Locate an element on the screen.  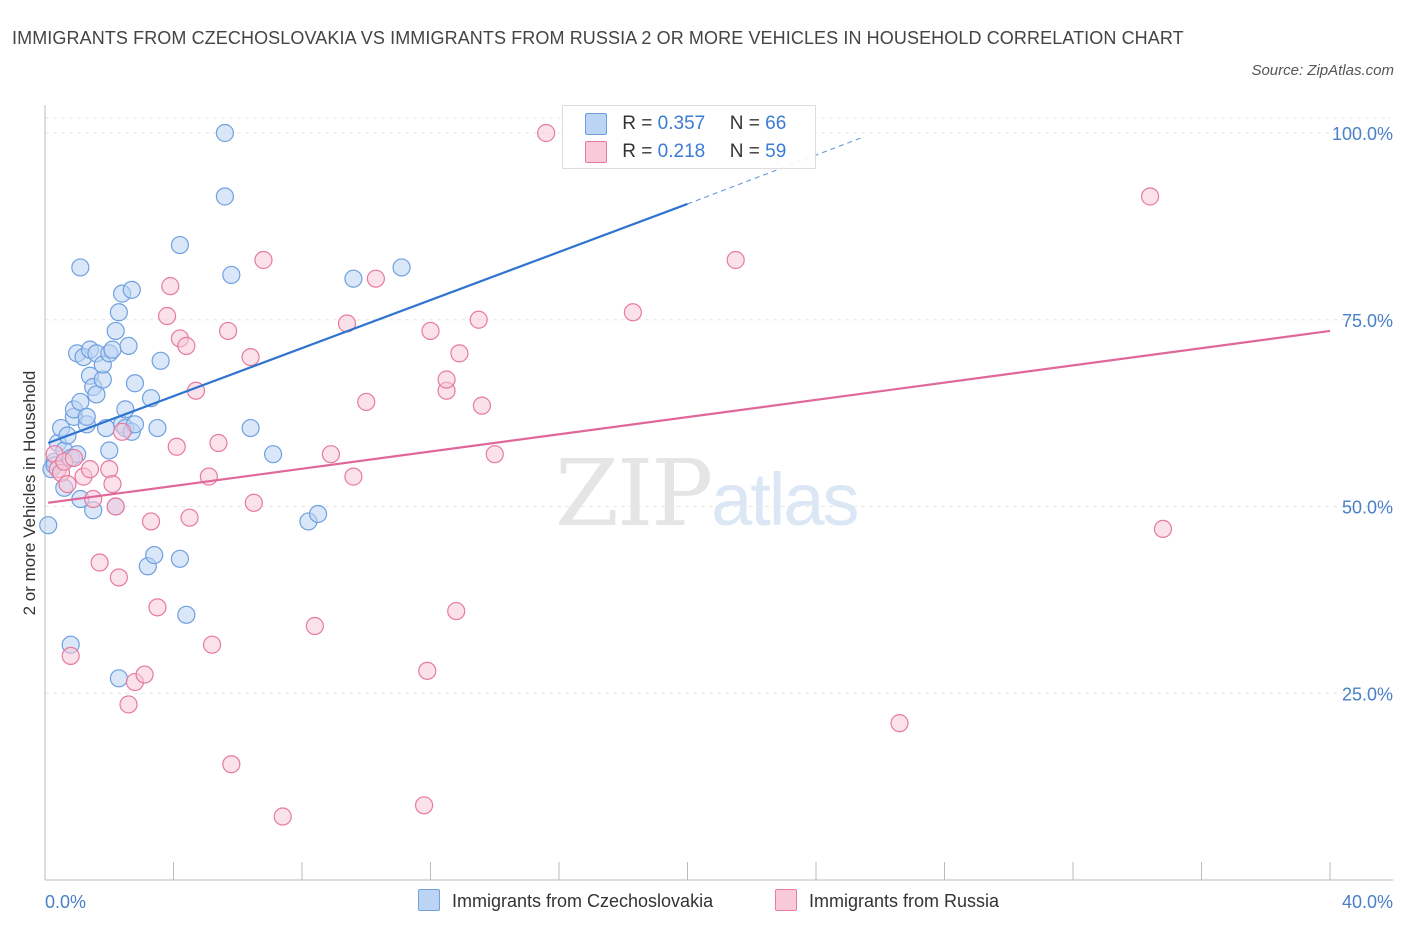
legend-row-czechoslovakia: R = 0.357 N = 66 is located at coordinates (685, 125).